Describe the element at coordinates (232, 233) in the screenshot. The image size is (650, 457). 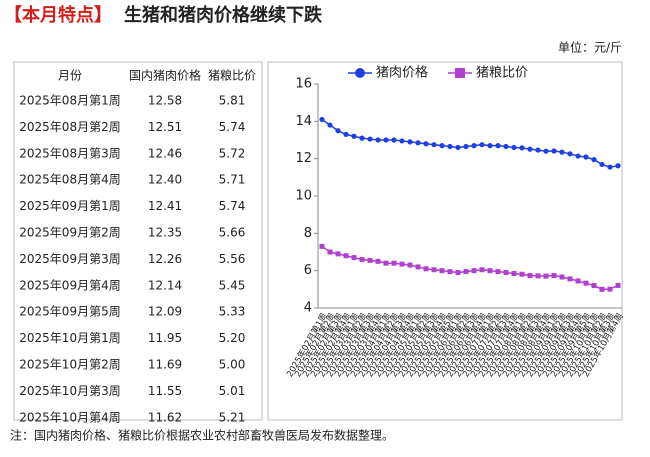
I see `table-cell: 5.66` at that location.